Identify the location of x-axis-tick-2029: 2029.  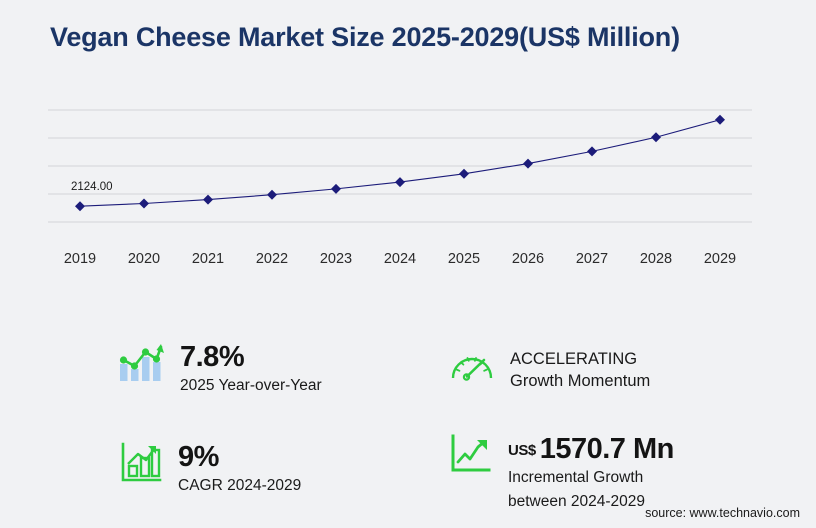
(720, 259).